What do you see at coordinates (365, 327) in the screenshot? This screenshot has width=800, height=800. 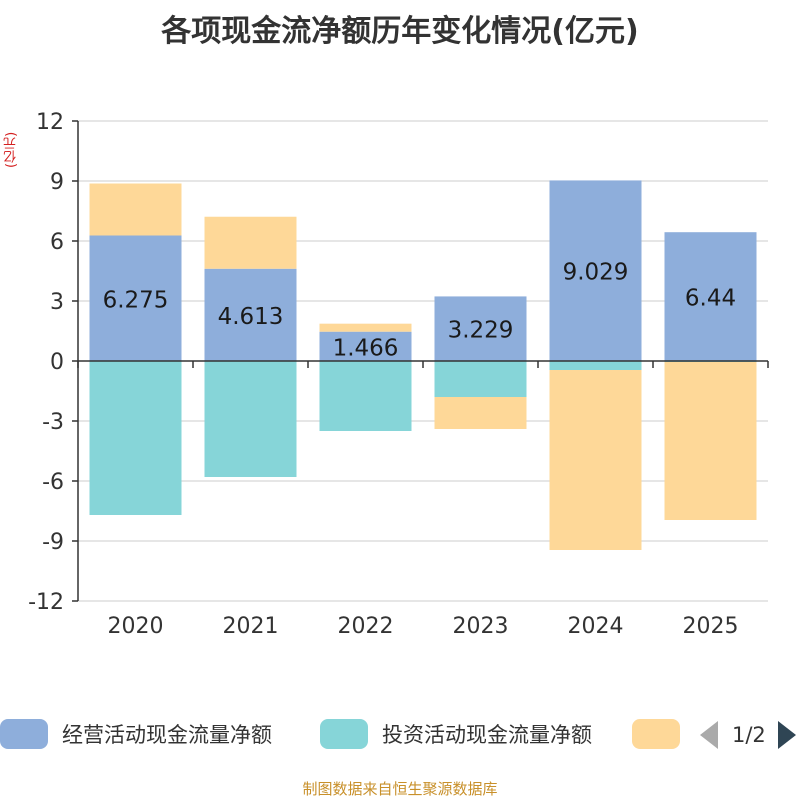 I see `bar-series2-2022` at bounding box center [365, 327].